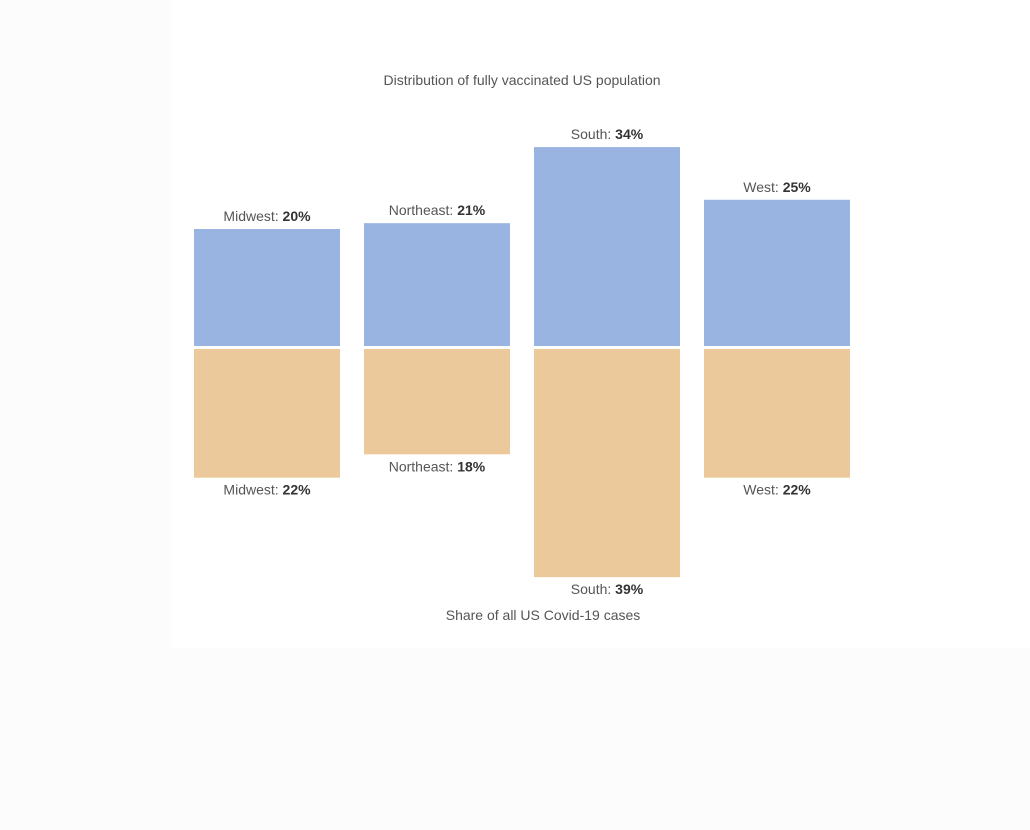 This screenshot has height=830, width=1030. What do you see at coordinates (437, 284) in the screenshot?
I see `bar-vaccinated-northeast` at bounding box center [437, 284].